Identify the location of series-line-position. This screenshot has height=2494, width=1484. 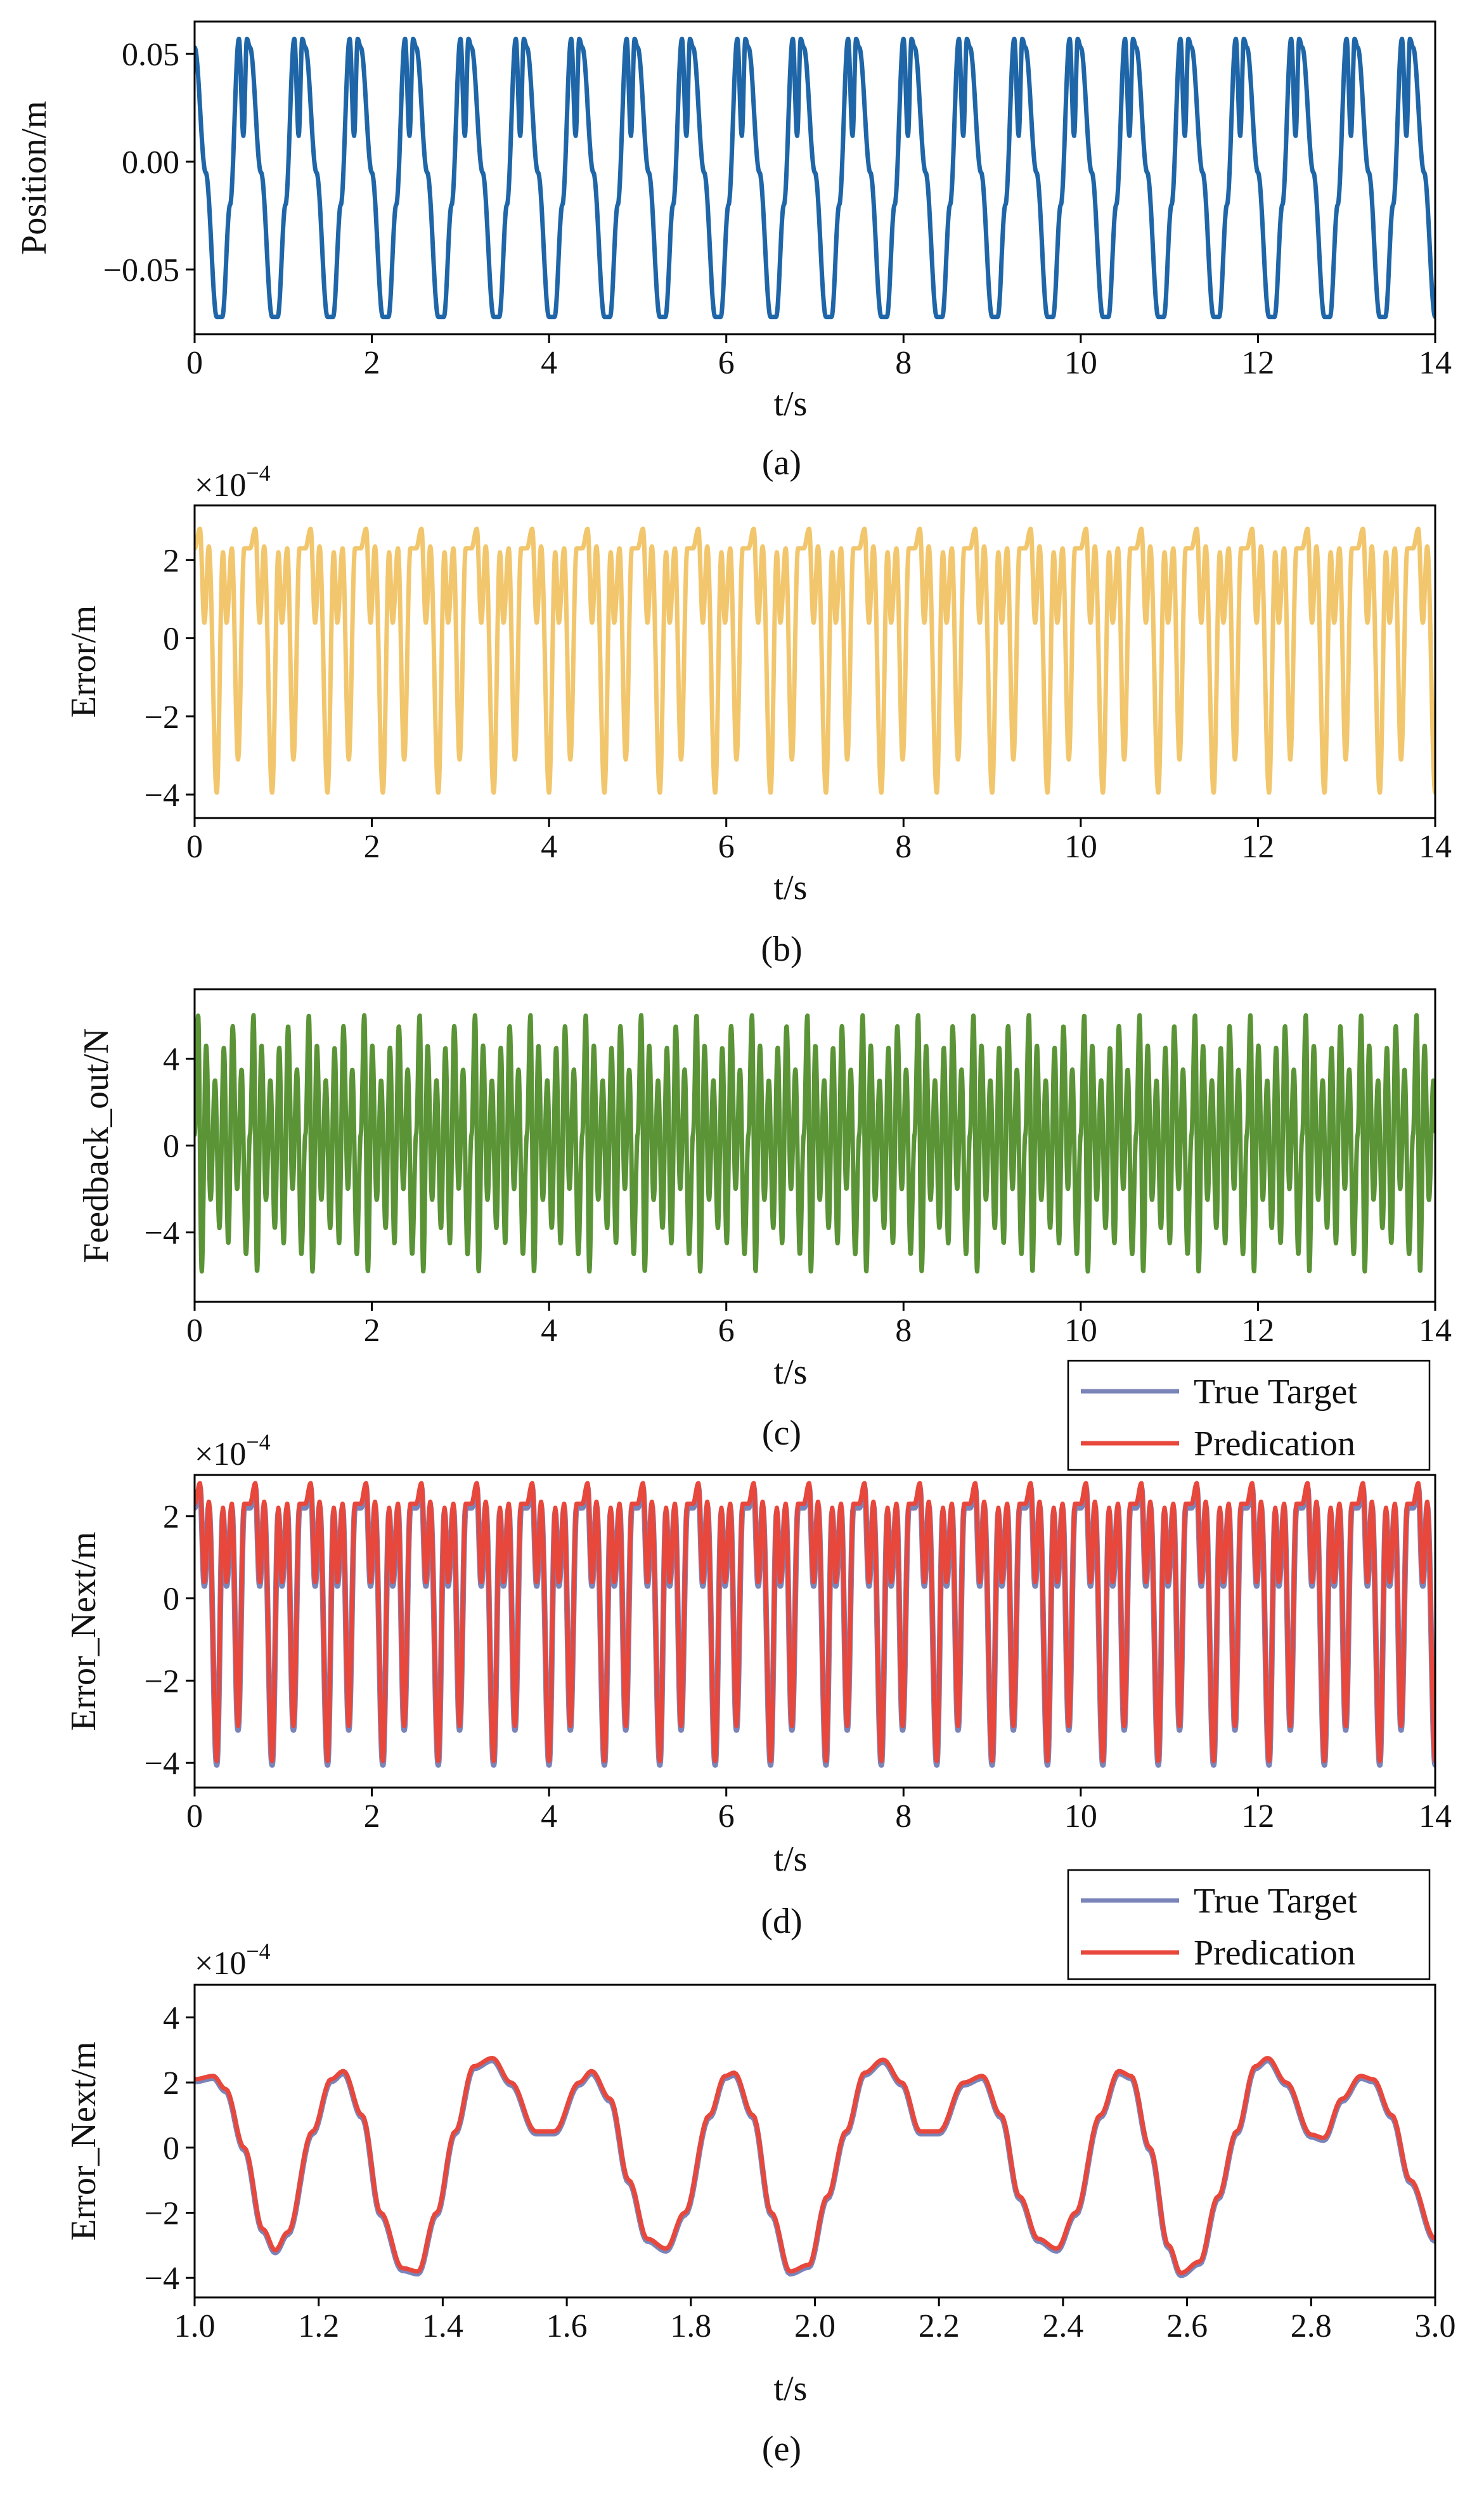
(815, 178).